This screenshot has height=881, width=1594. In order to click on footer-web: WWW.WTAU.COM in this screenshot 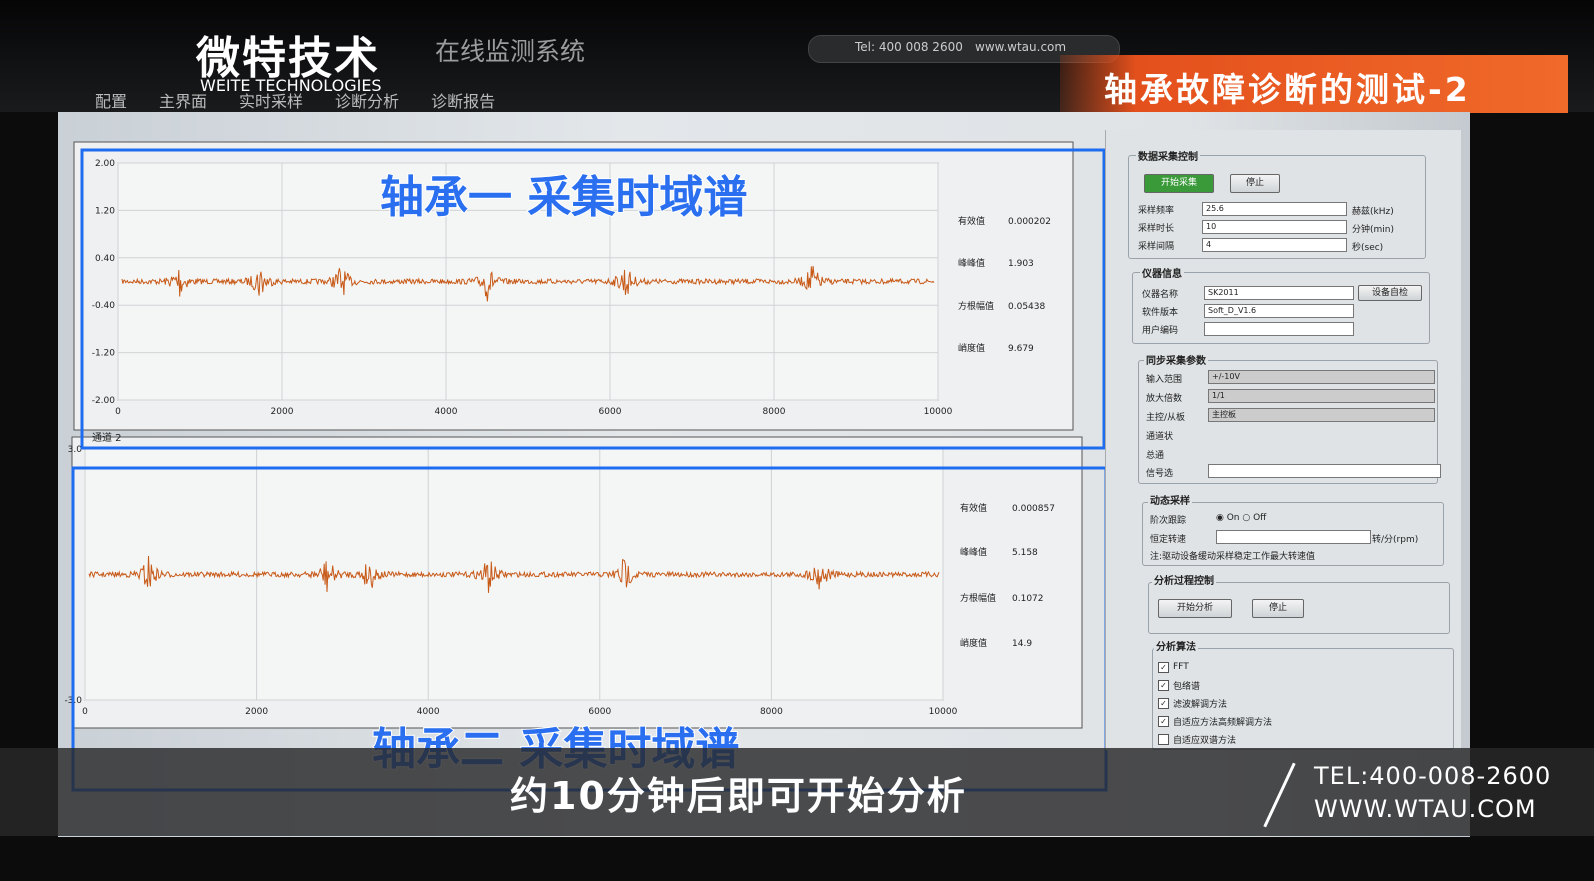, I will do `click(1425, 809)`.